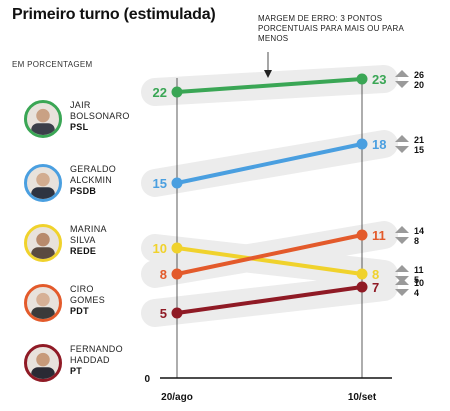  What do you see at coordinates (79, 127) in the screenshot?
I see `candidate-party: PSL` at bounding box center [79, 127].